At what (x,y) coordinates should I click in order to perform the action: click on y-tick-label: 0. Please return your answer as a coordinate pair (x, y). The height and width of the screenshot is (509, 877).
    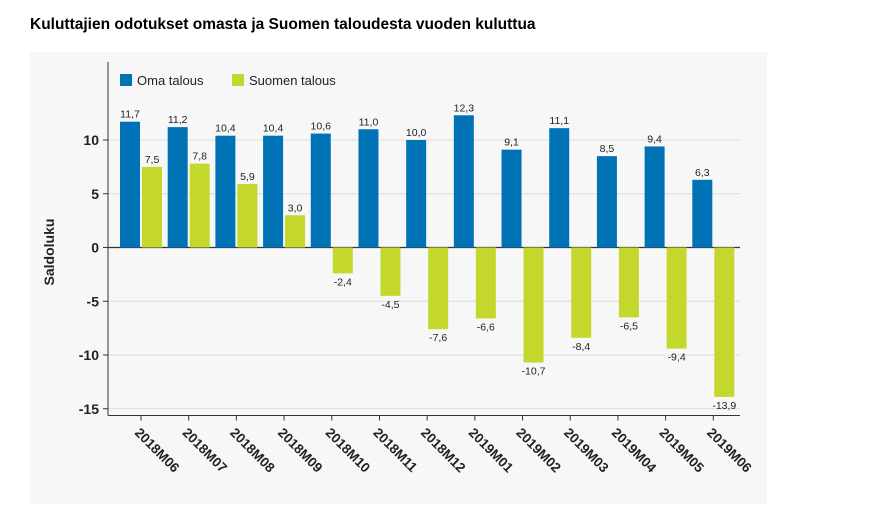
    Looking at the image, I should click on (95, 248).